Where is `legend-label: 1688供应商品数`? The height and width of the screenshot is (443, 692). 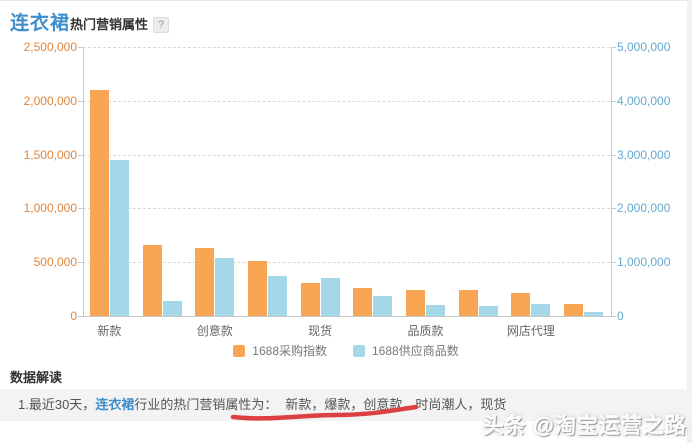 legend-label: 1688供应商品数 is located at coordinates (415, 351).